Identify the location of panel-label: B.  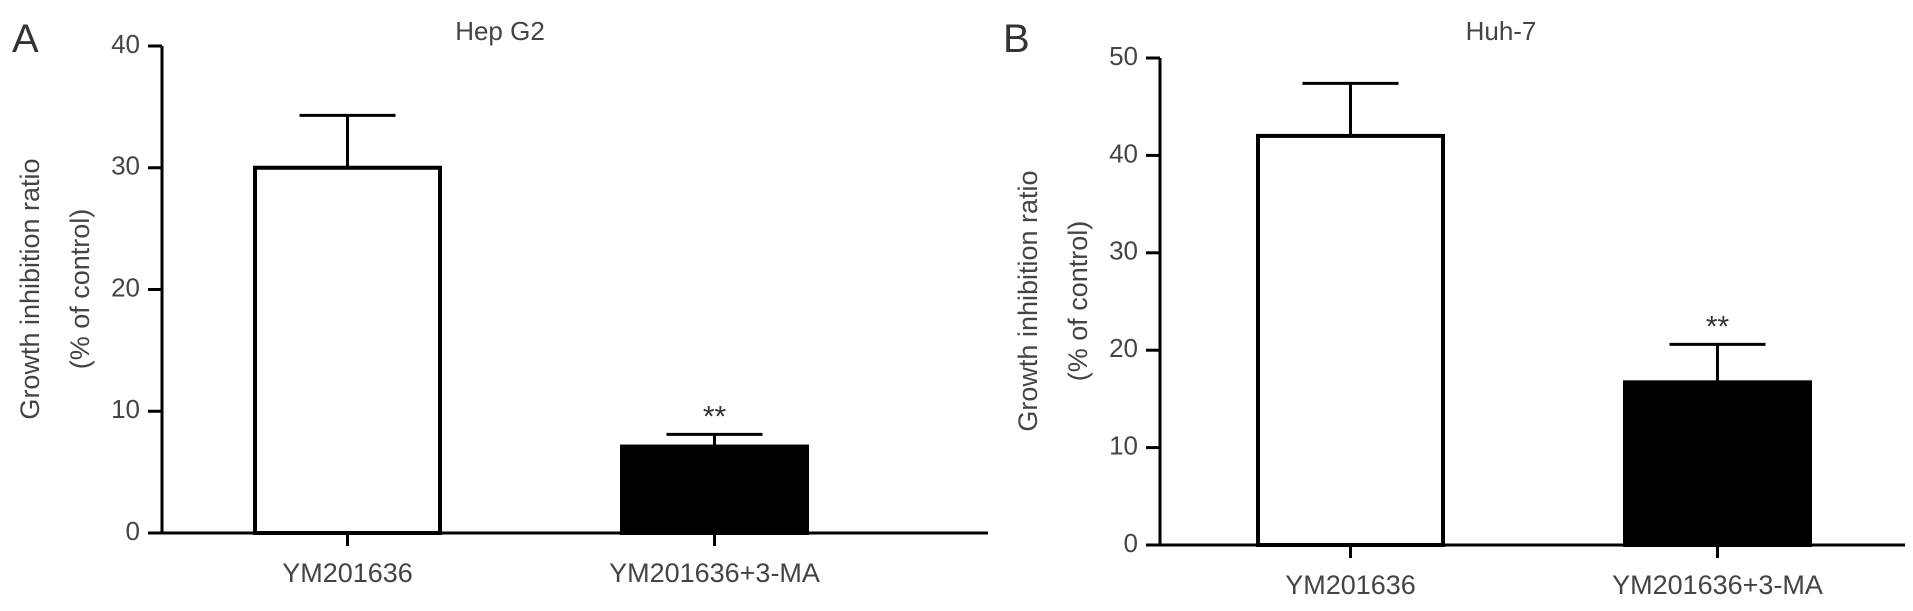
(1016, 39).